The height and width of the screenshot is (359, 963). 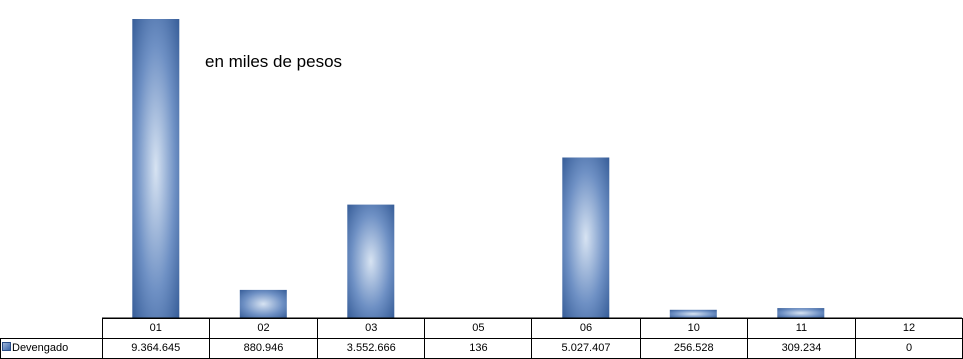 I want to click on category-label-03: 03, so click(x=371, y=329).